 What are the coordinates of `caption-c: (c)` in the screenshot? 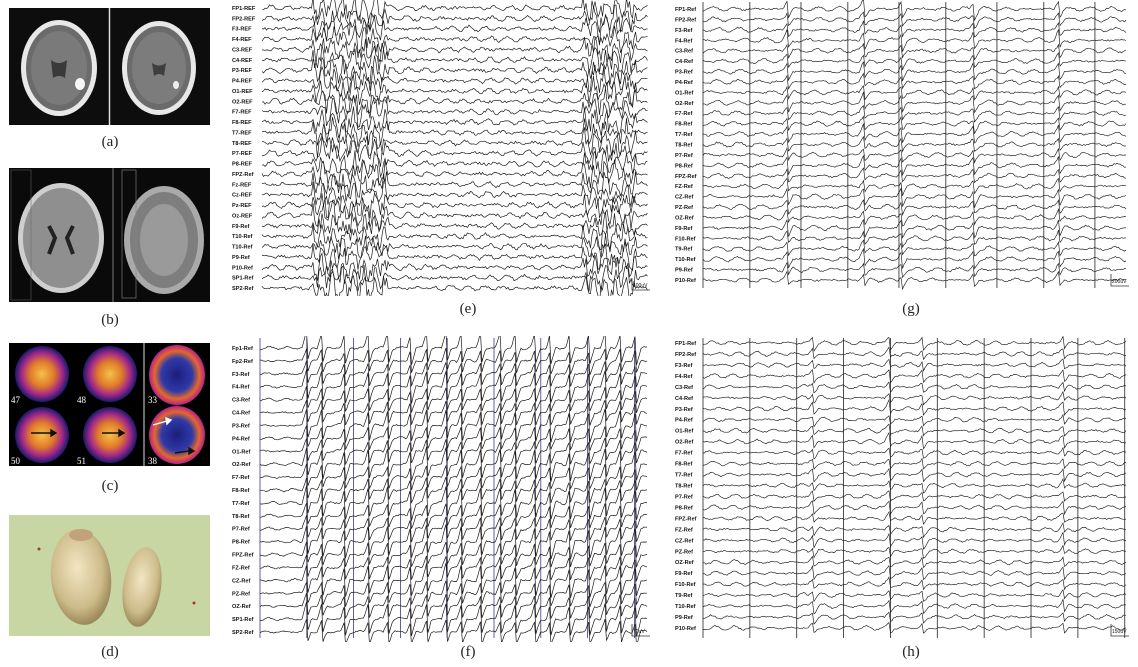 It's located at (110, 486).